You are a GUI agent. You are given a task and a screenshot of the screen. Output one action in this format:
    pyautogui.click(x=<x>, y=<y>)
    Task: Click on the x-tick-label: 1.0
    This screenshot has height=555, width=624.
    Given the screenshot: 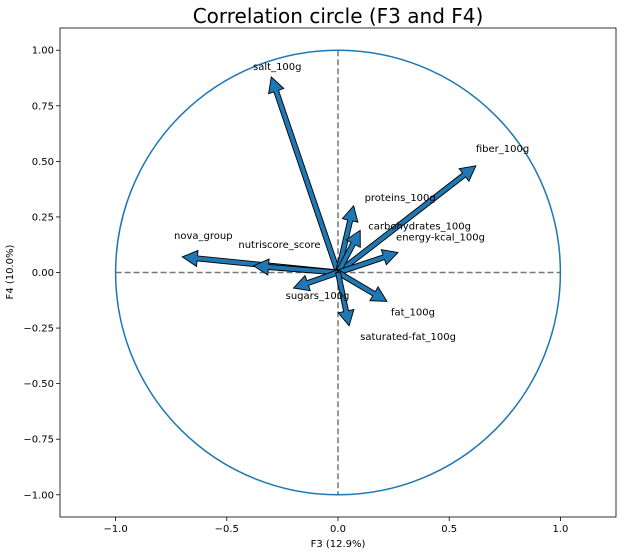 What is the action you would take?
    pyautogui.click(x=560, y=529)
    